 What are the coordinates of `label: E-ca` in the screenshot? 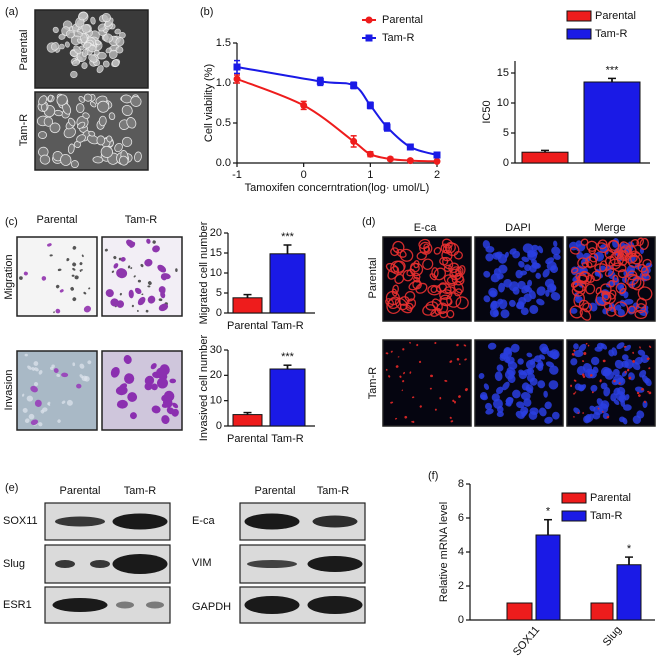 It's located at (426, 228).